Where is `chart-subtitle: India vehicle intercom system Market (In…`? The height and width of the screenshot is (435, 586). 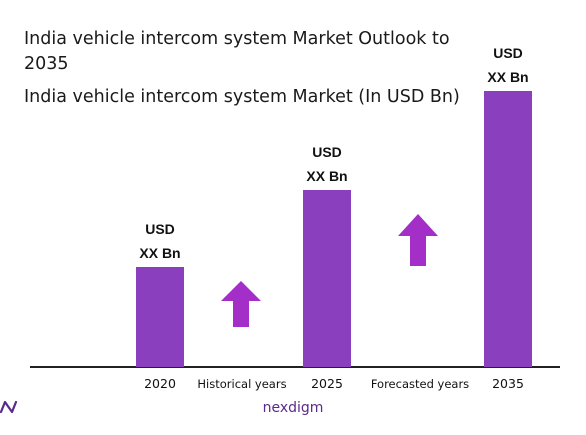 chart-subtitle: India vehicle intercom system Market (In… is located at coordinates (242, 97).